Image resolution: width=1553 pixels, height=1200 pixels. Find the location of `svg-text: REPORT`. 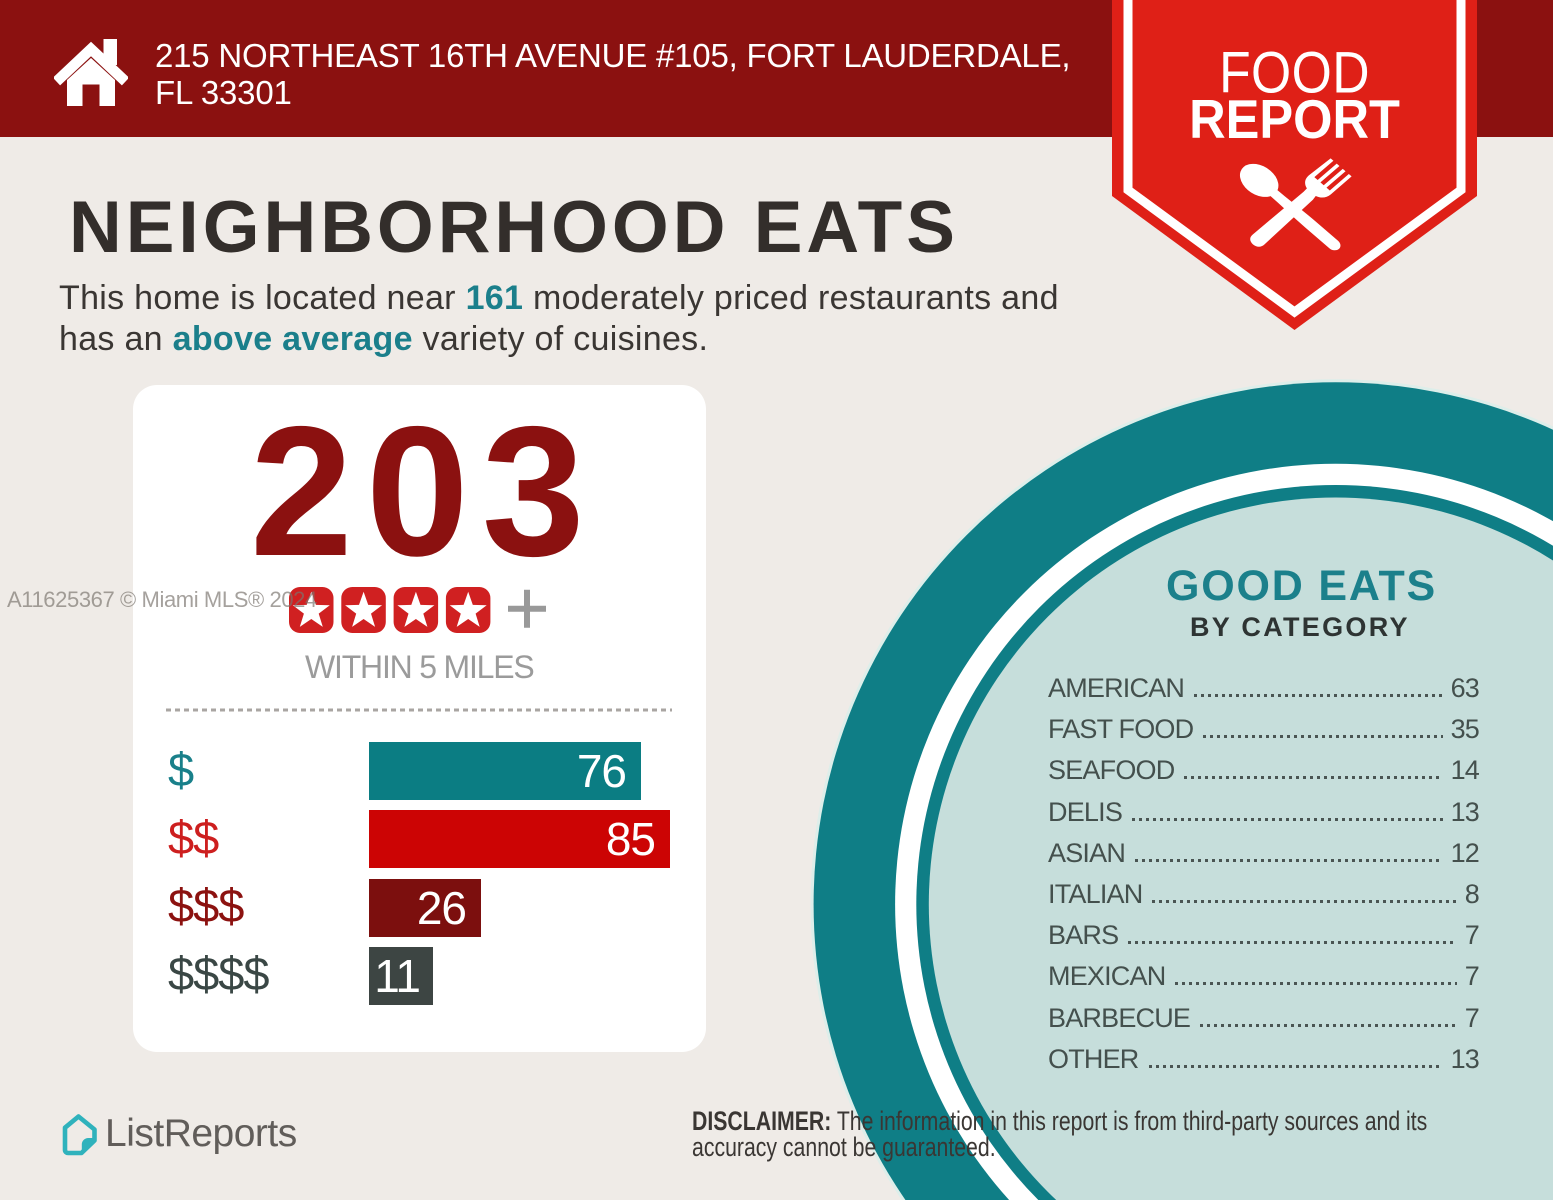

svg-text: REPORT is located at coordinates (1294, 119).